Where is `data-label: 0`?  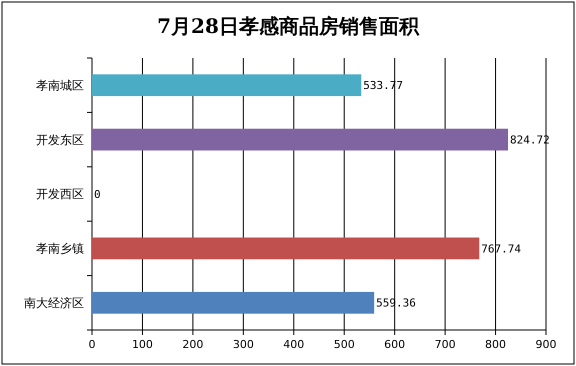 data-label: 0 is located at coordinates (97, 194).